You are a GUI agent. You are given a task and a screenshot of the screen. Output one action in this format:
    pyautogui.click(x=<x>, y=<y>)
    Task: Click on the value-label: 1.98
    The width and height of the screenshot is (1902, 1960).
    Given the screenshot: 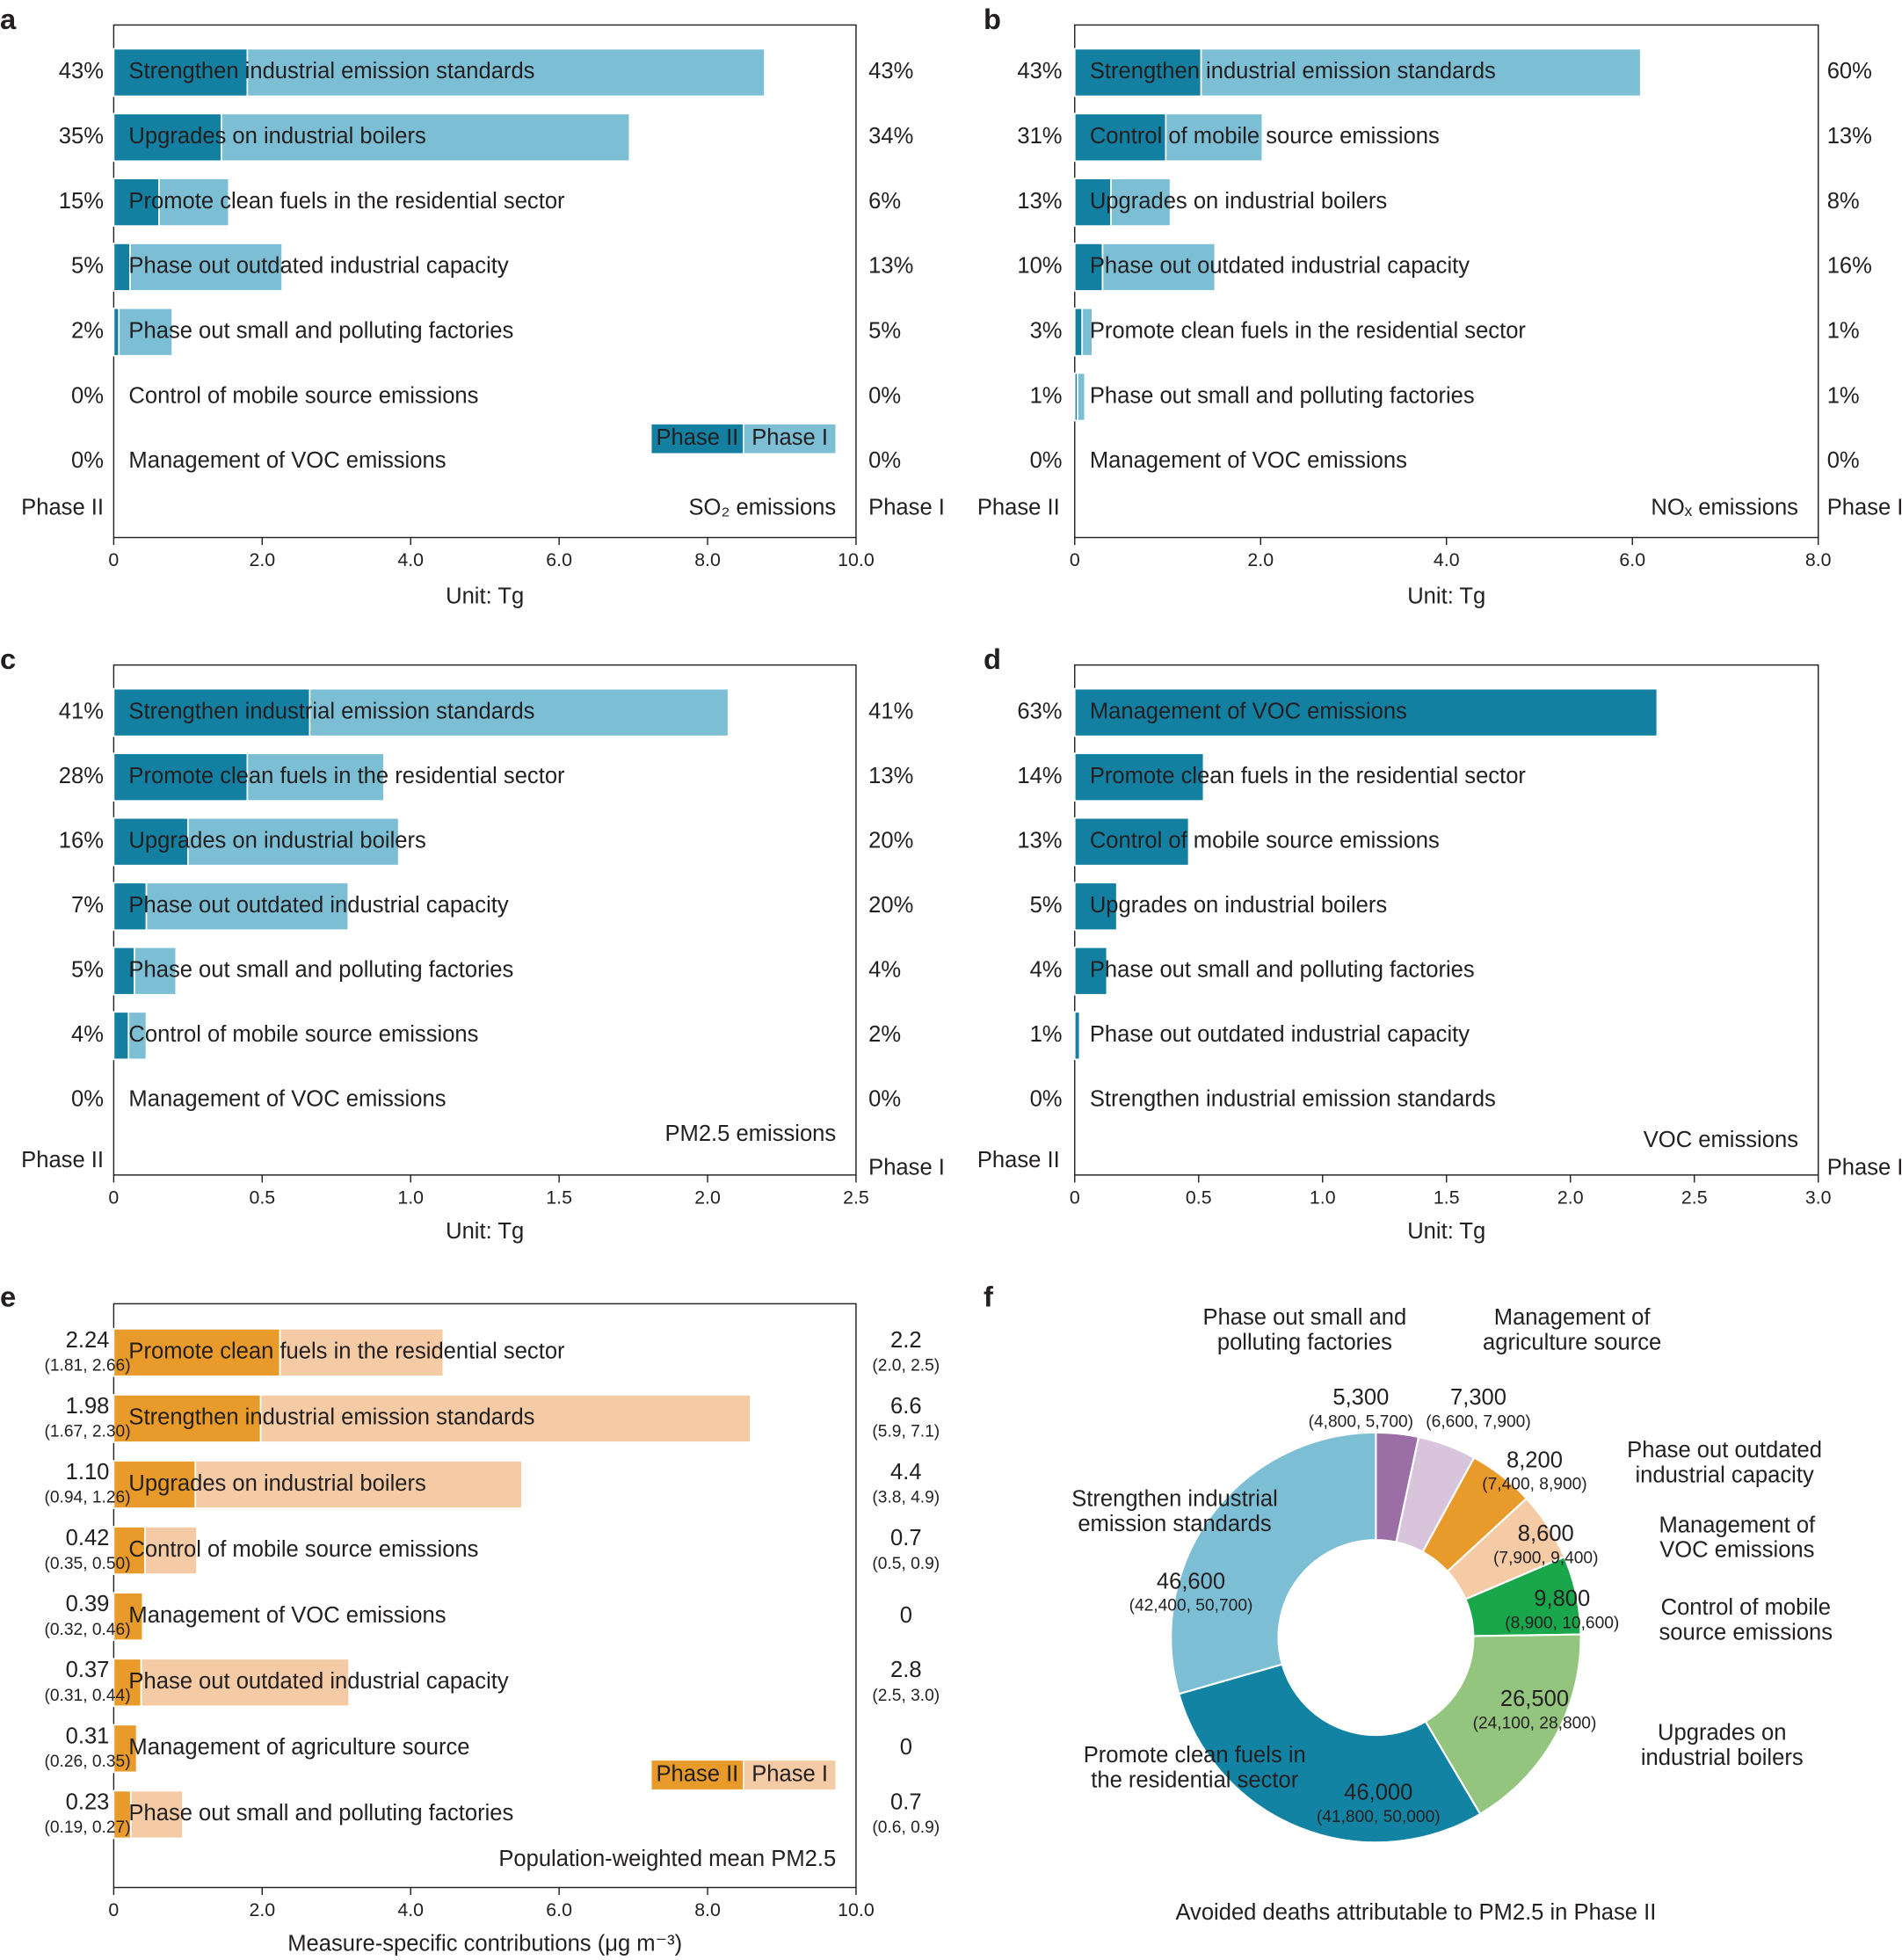 What is the action you would take?
    pyautogui.click(x=88, y=1406)
    